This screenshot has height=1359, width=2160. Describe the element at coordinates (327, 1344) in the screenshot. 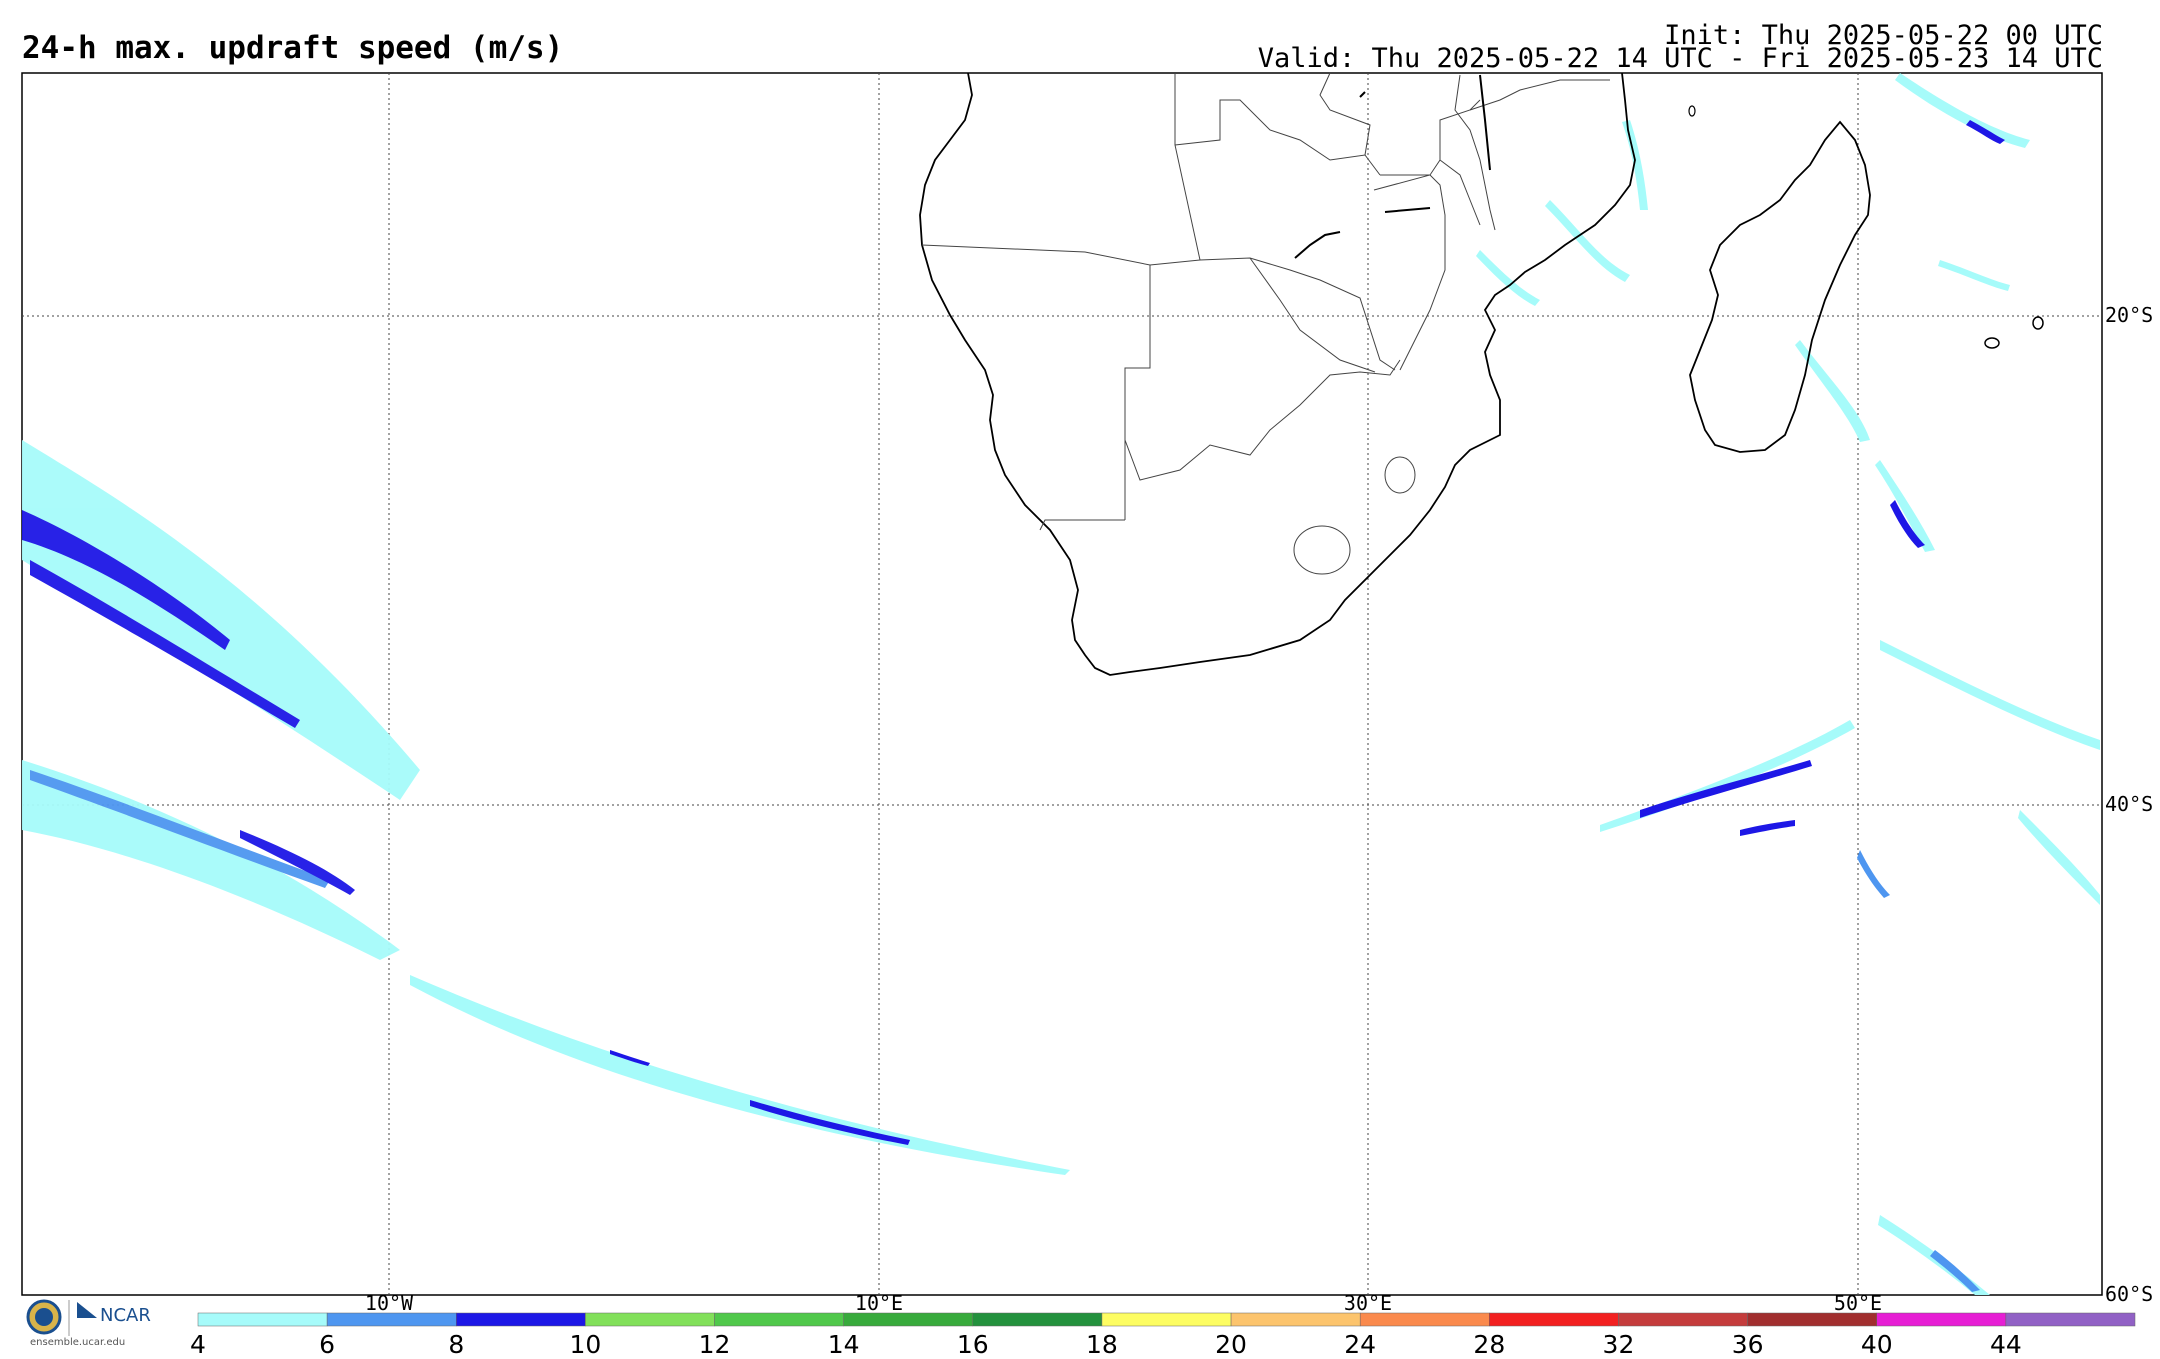

I see `colorbar-tick-label: 6` at that location.